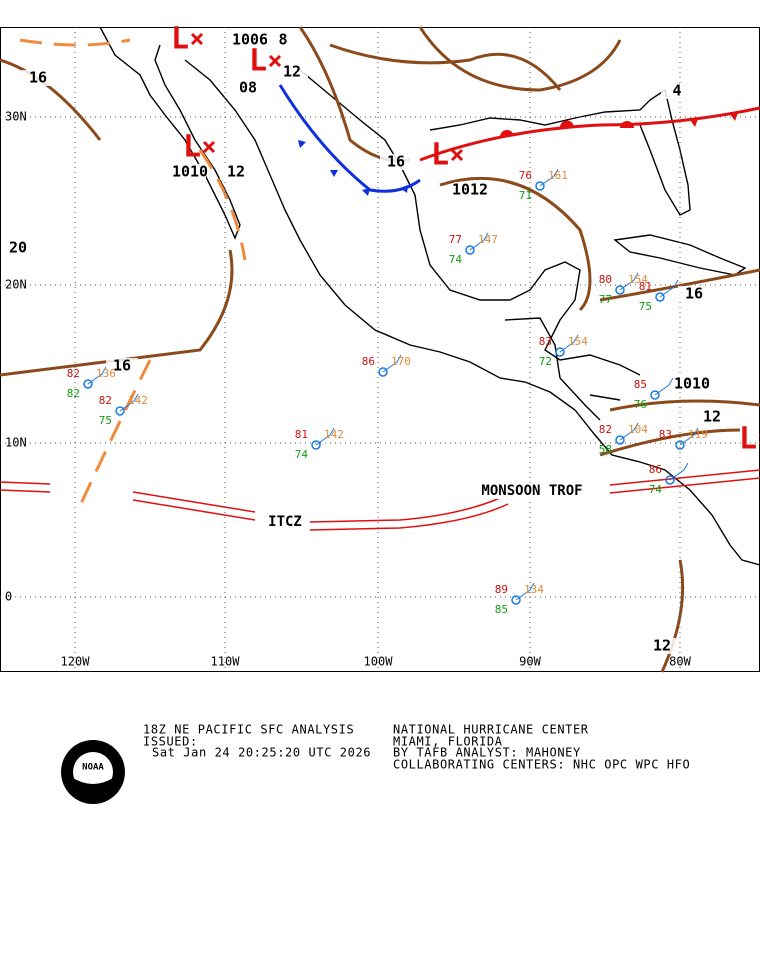 The width and height of the screenshot is (760, 954). I want to click on lon-label: 80W, so click(680, 662).